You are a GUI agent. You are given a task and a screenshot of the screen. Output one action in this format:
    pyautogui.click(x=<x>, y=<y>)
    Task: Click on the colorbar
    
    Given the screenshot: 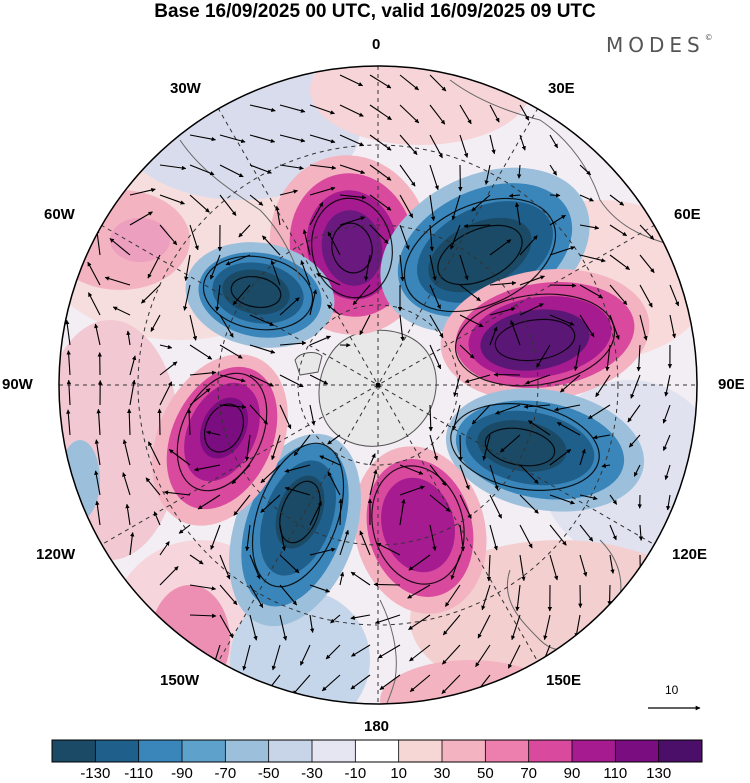 What is the action you would take?
    pyautogui.click(x=377, y=751)
    